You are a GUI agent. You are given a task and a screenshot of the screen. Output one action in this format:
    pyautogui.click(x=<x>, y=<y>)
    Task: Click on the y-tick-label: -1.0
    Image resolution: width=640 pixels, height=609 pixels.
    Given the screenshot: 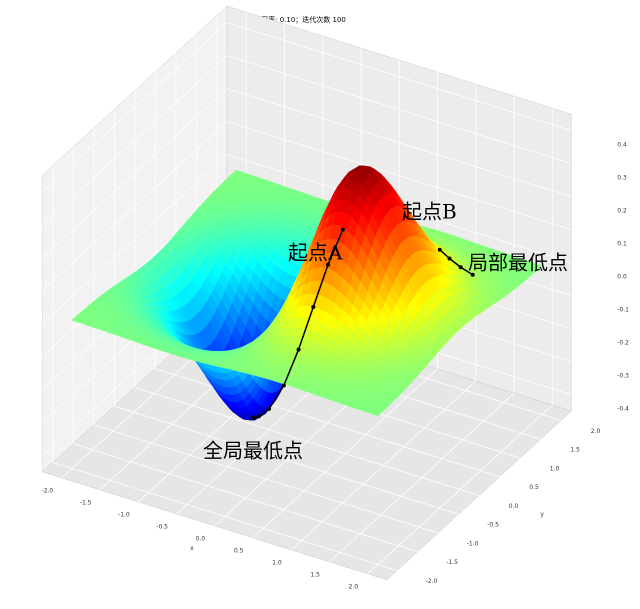 What is the action you would take?
    pyautogui.click(x=473, y=543)
    